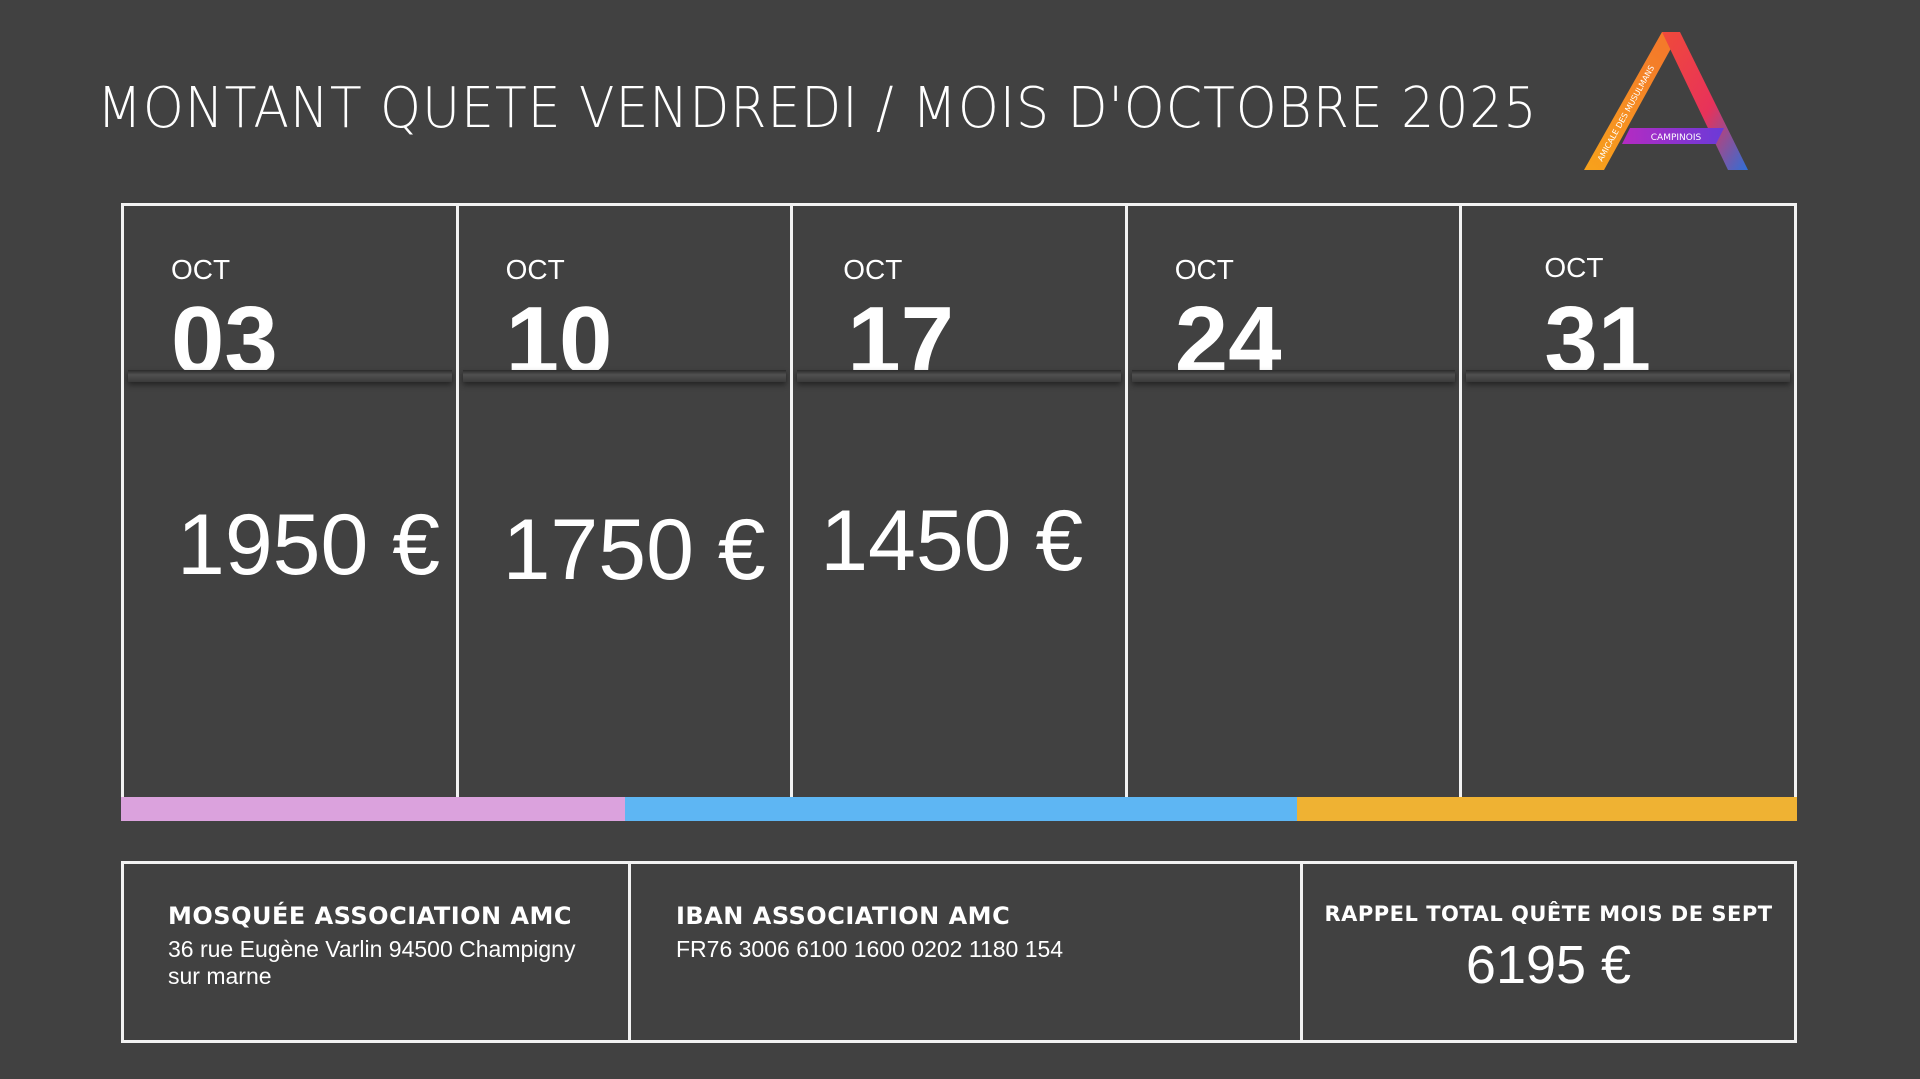 This screenshot has width=1920, height=1079. What do you see at coordinates (373, 809) in the screenshot?
I see `color-band-pink` at bounding box center [373, 809].